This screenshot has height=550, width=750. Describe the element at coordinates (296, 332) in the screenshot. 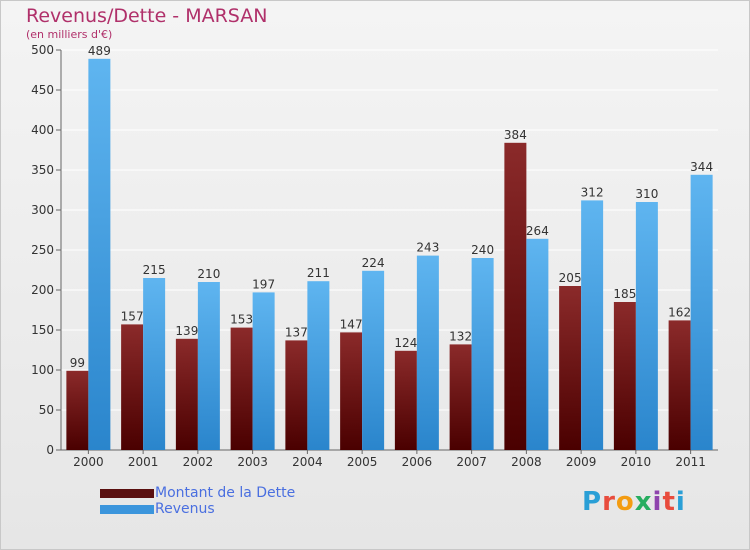

I see `data-label-dette: 137` at that location.